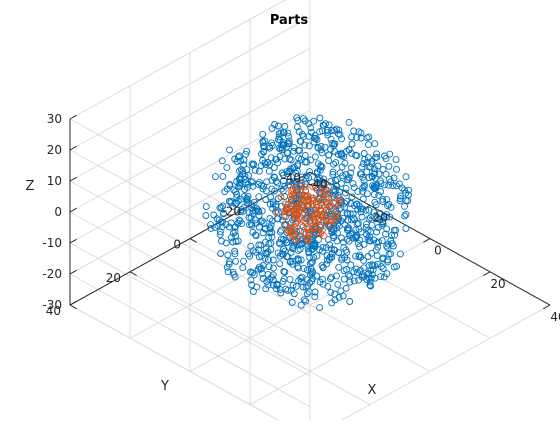 The width and height of the screenshot is (560, 425). Describe the element at coordinates (30, 186) in the screenshot. I see `z-axis-label: Z` at that location.